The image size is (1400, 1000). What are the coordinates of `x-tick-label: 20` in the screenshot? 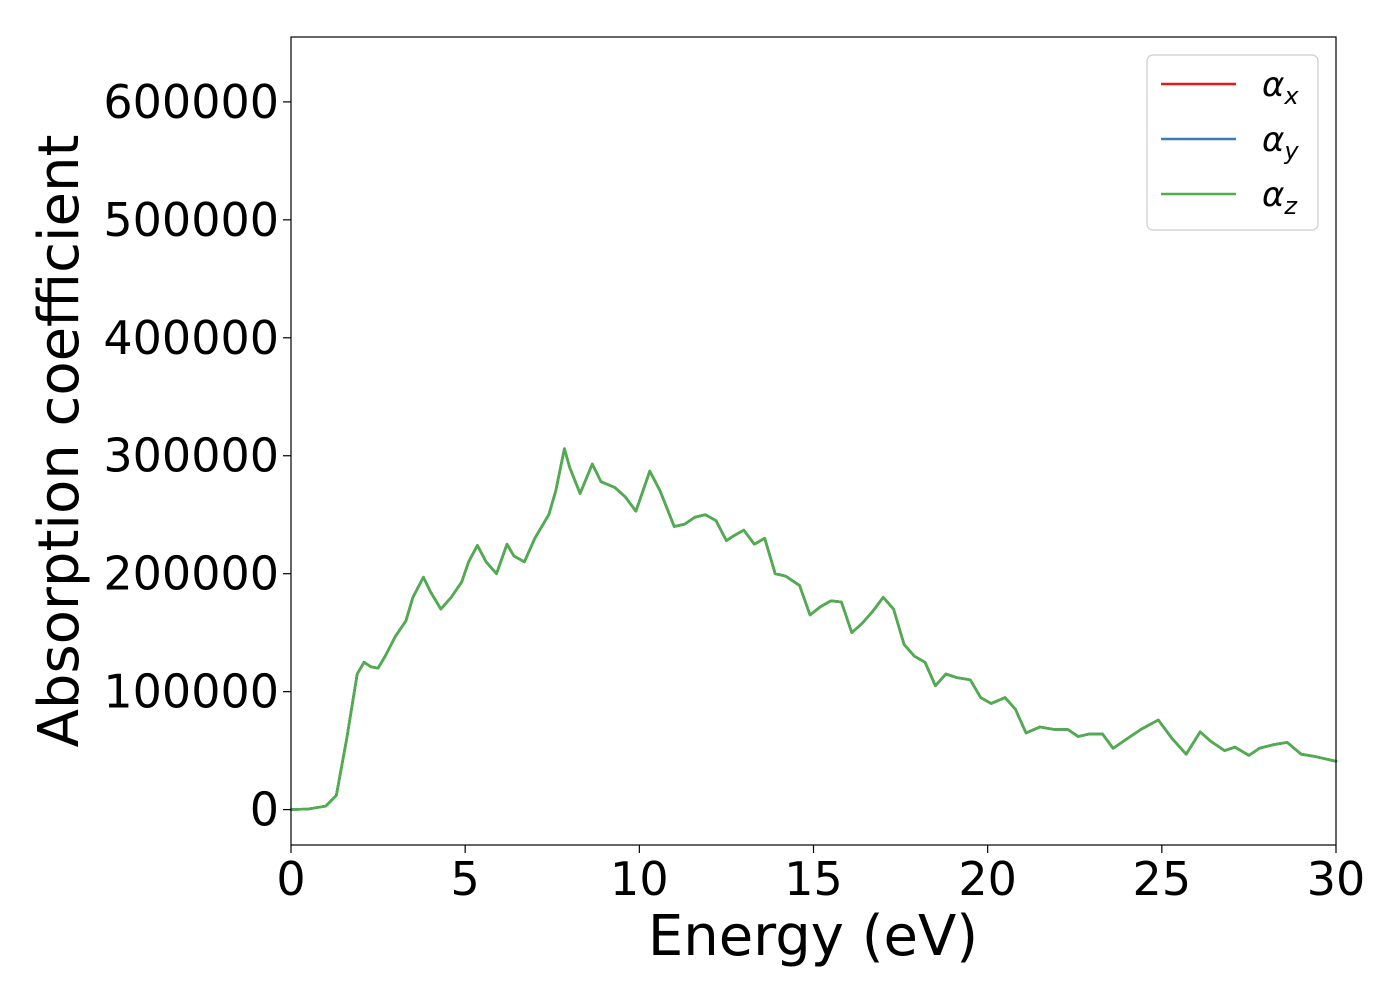 It's located at (987, 879).